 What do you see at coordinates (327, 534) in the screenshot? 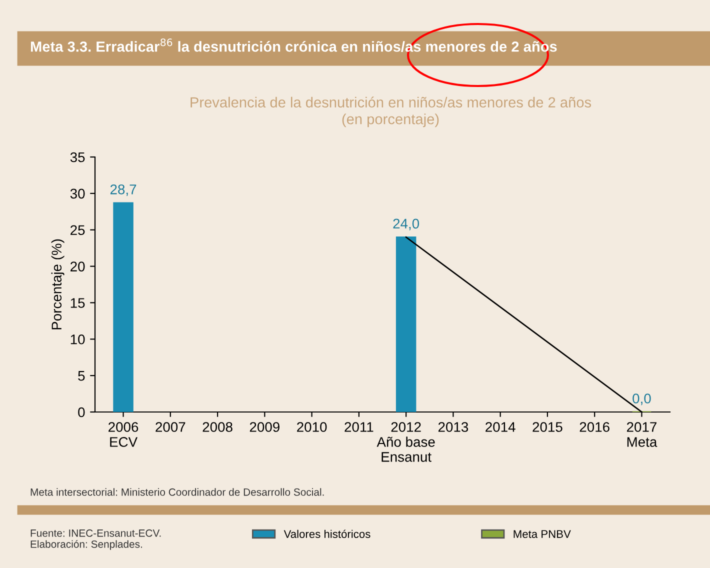
I see `legend-label: Valores históricos` at bounding box center [327, 534].